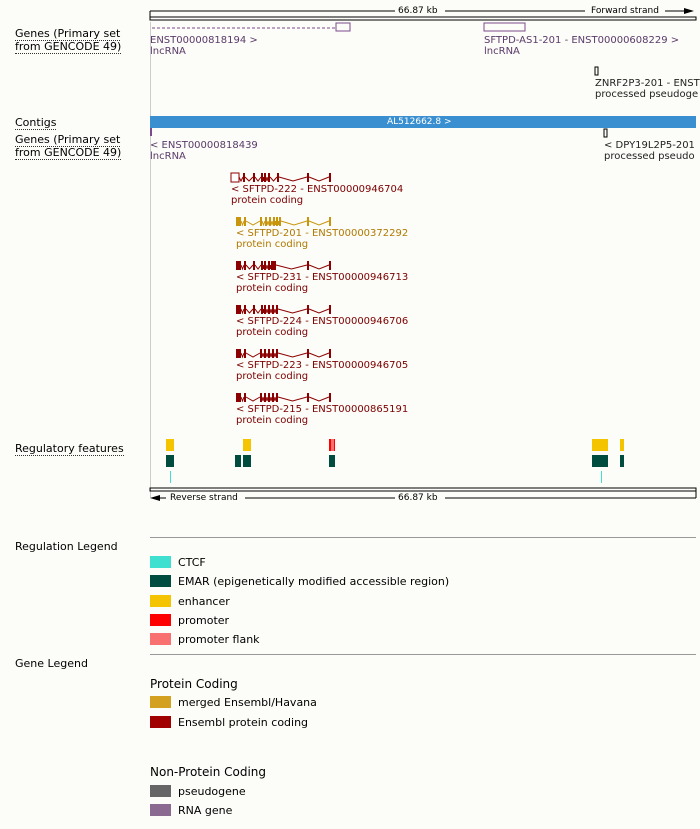 The width and height of the screenshot is (700, 829). What do you see at coordinates (272, 420) in the screenshot?
I see `transcript-biotype: protein coding` at bounding box center [272, 420].